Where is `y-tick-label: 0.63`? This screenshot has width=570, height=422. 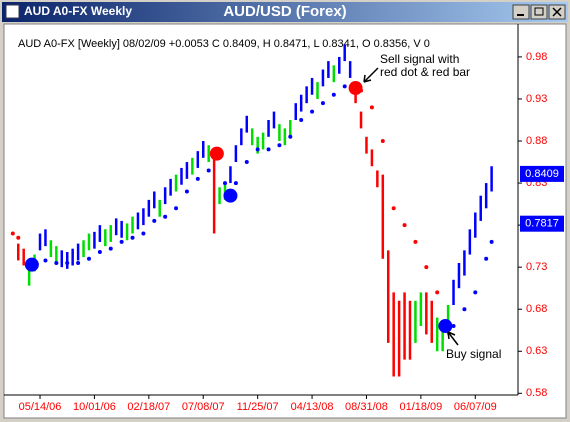 y-tick-label: 0.63 is located at coordinates (536, 351).